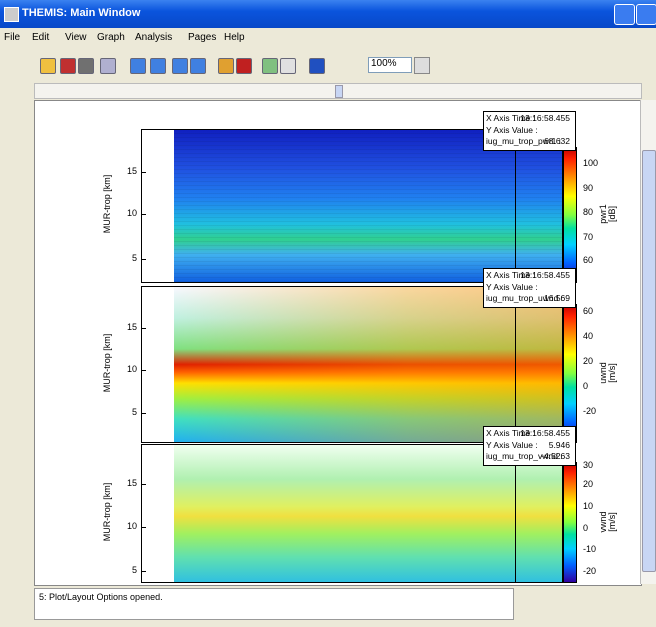  I want to click on vertical-scrollbar, so click(648, 342).